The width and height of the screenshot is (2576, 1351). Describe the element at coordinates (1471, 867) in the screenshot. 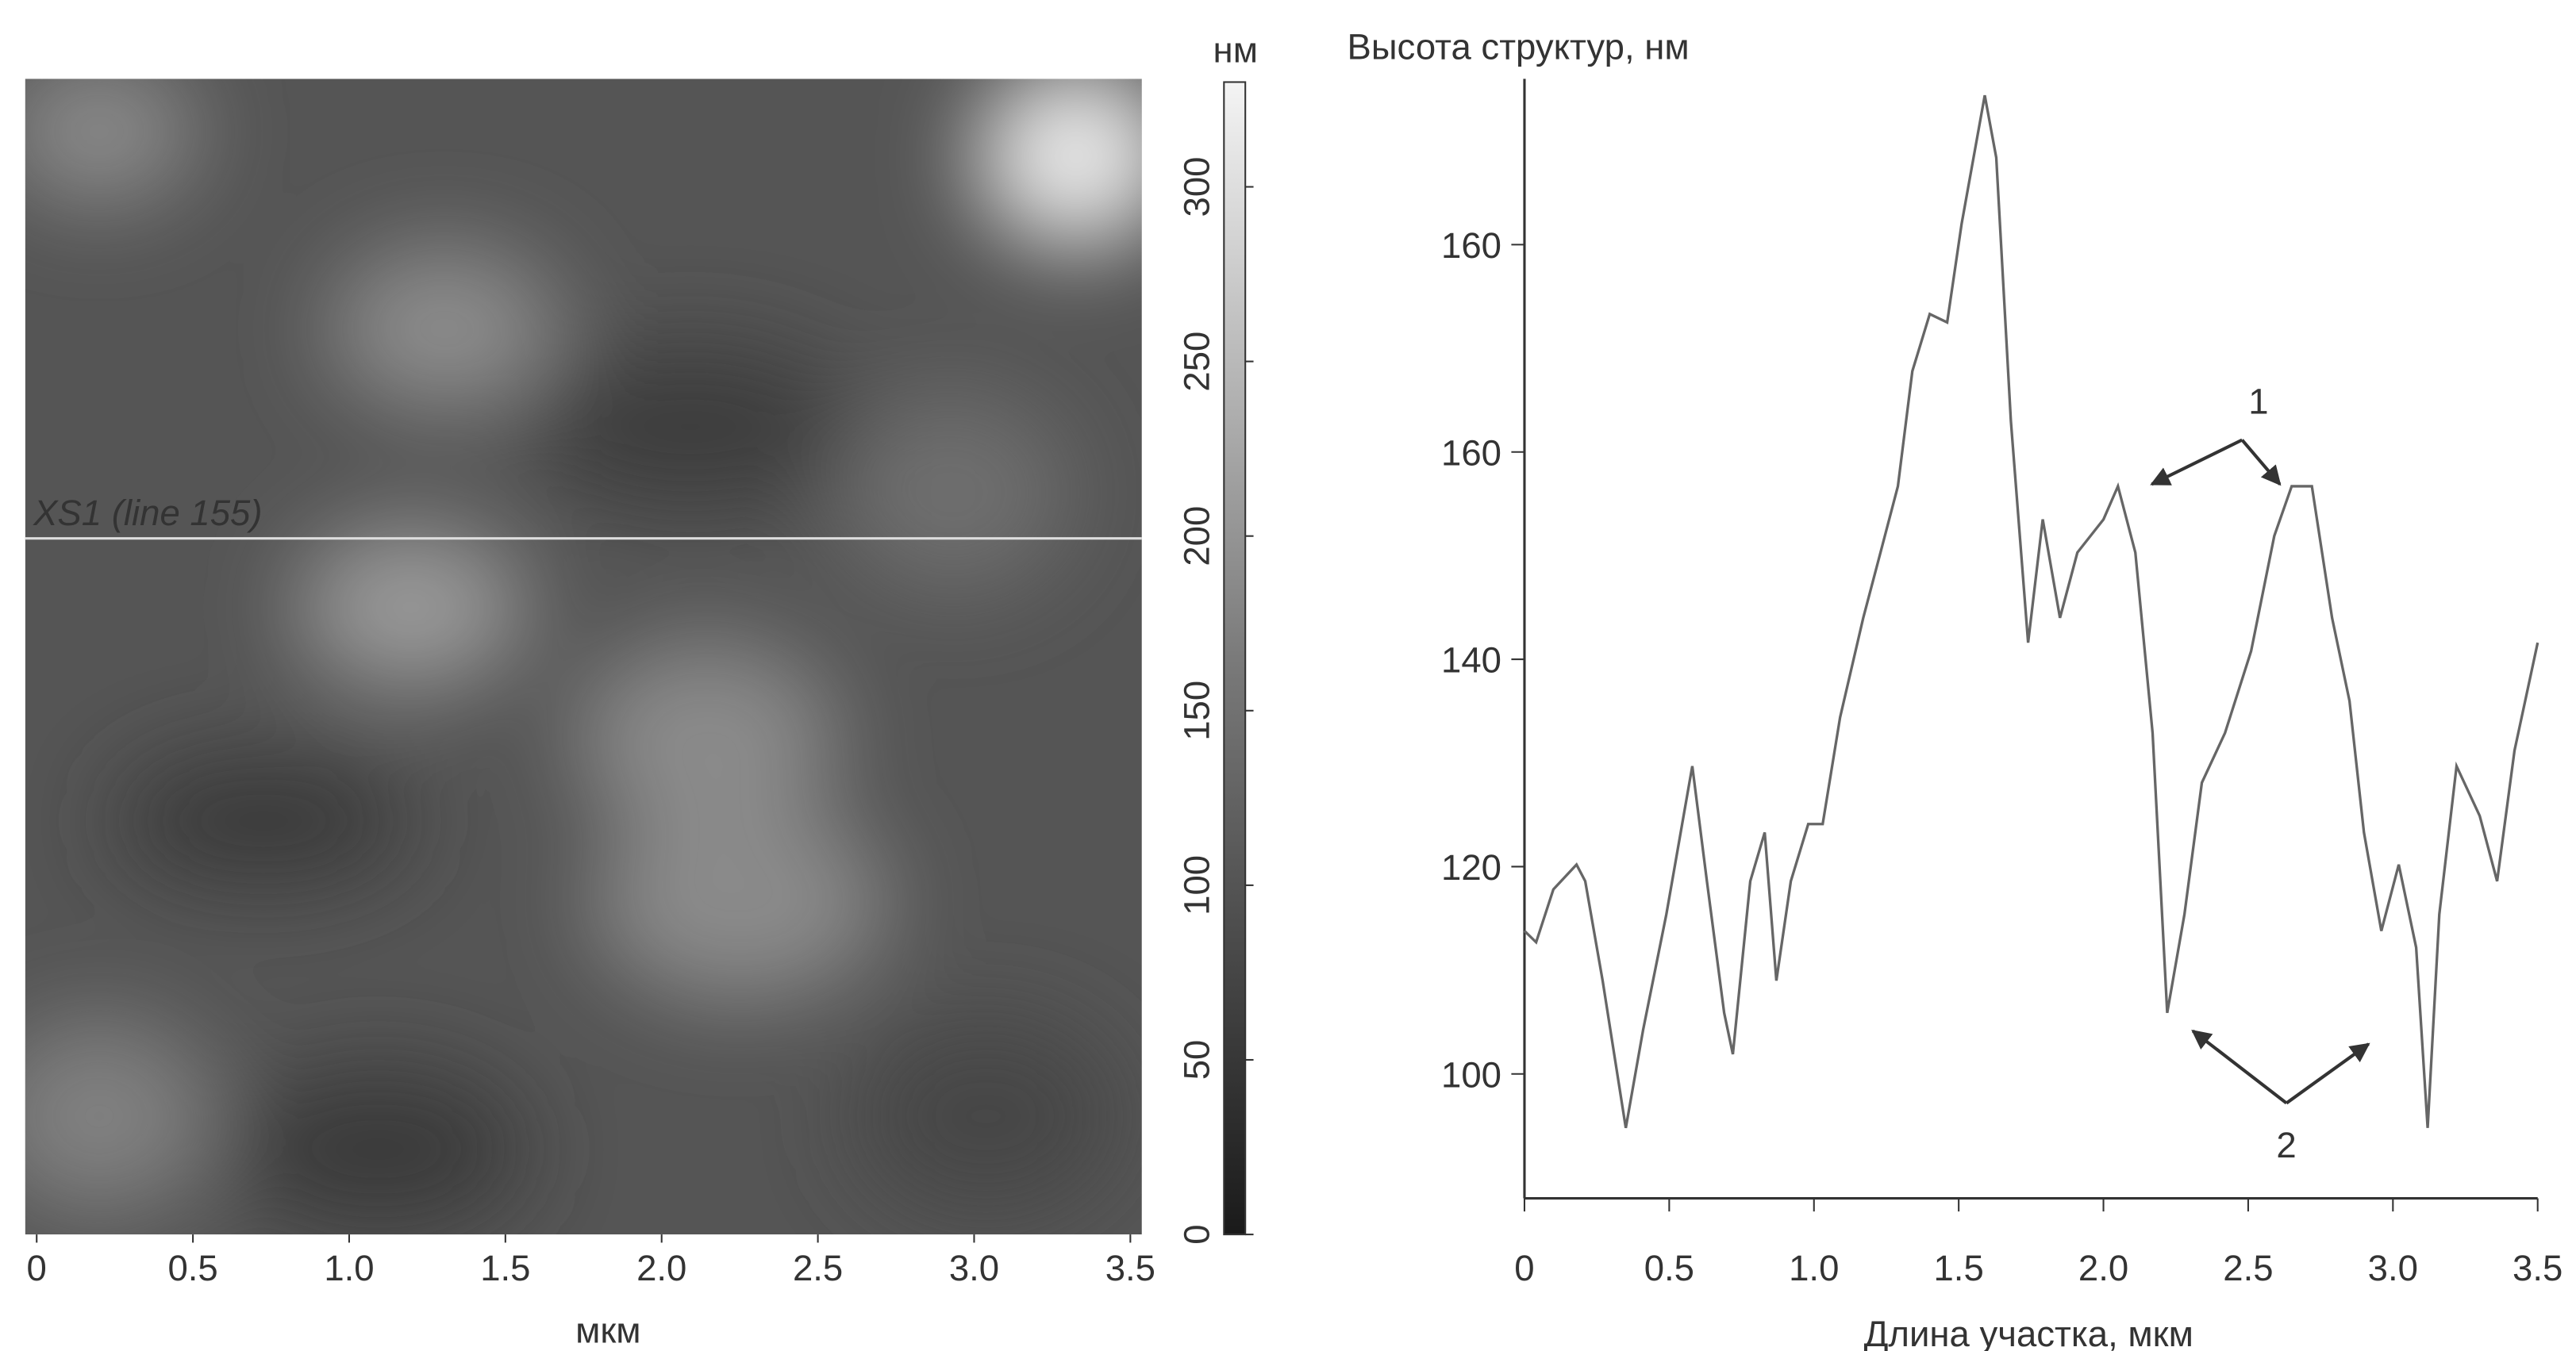

I see `y-tick-label: 120` at that location.